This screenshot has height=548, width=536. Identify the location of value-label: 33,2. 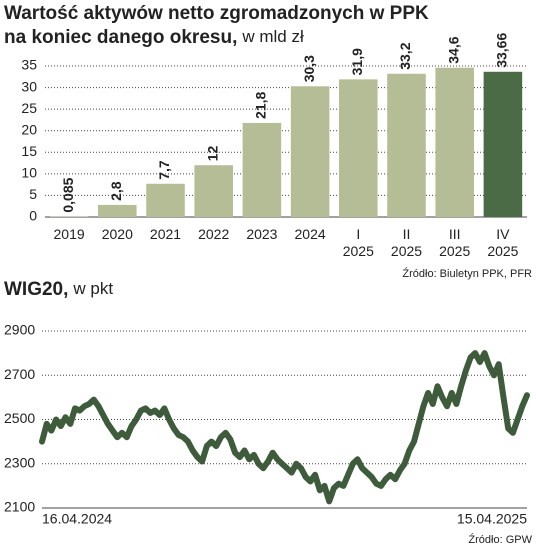
(405, 55).